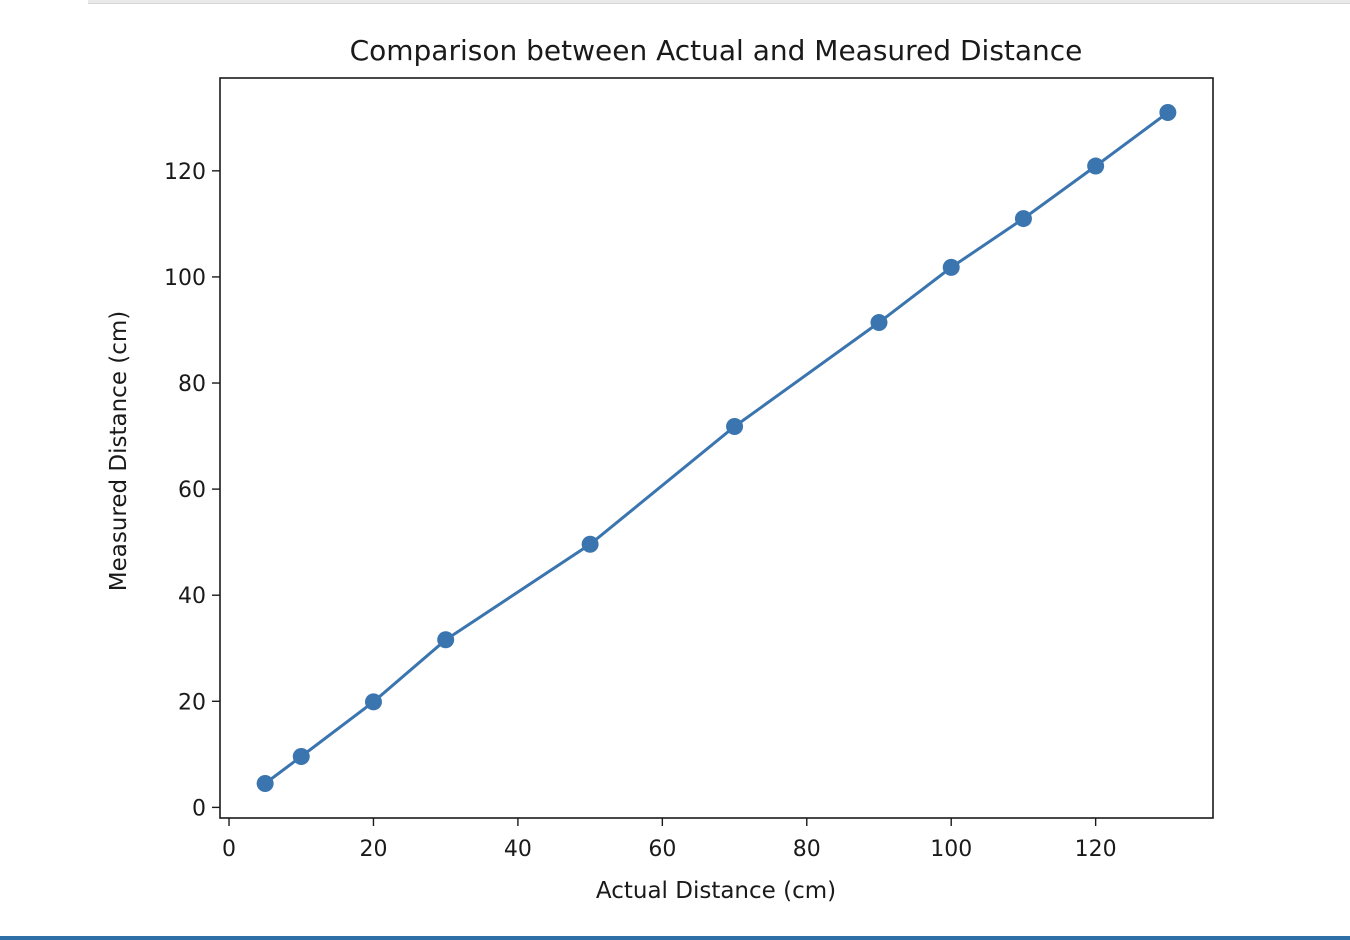 The image size is (1350, 940). Describe the element at coordinates (119, 451) in the screenshot. I see `y-axis-label: Measured Distance (cm)` at that location.